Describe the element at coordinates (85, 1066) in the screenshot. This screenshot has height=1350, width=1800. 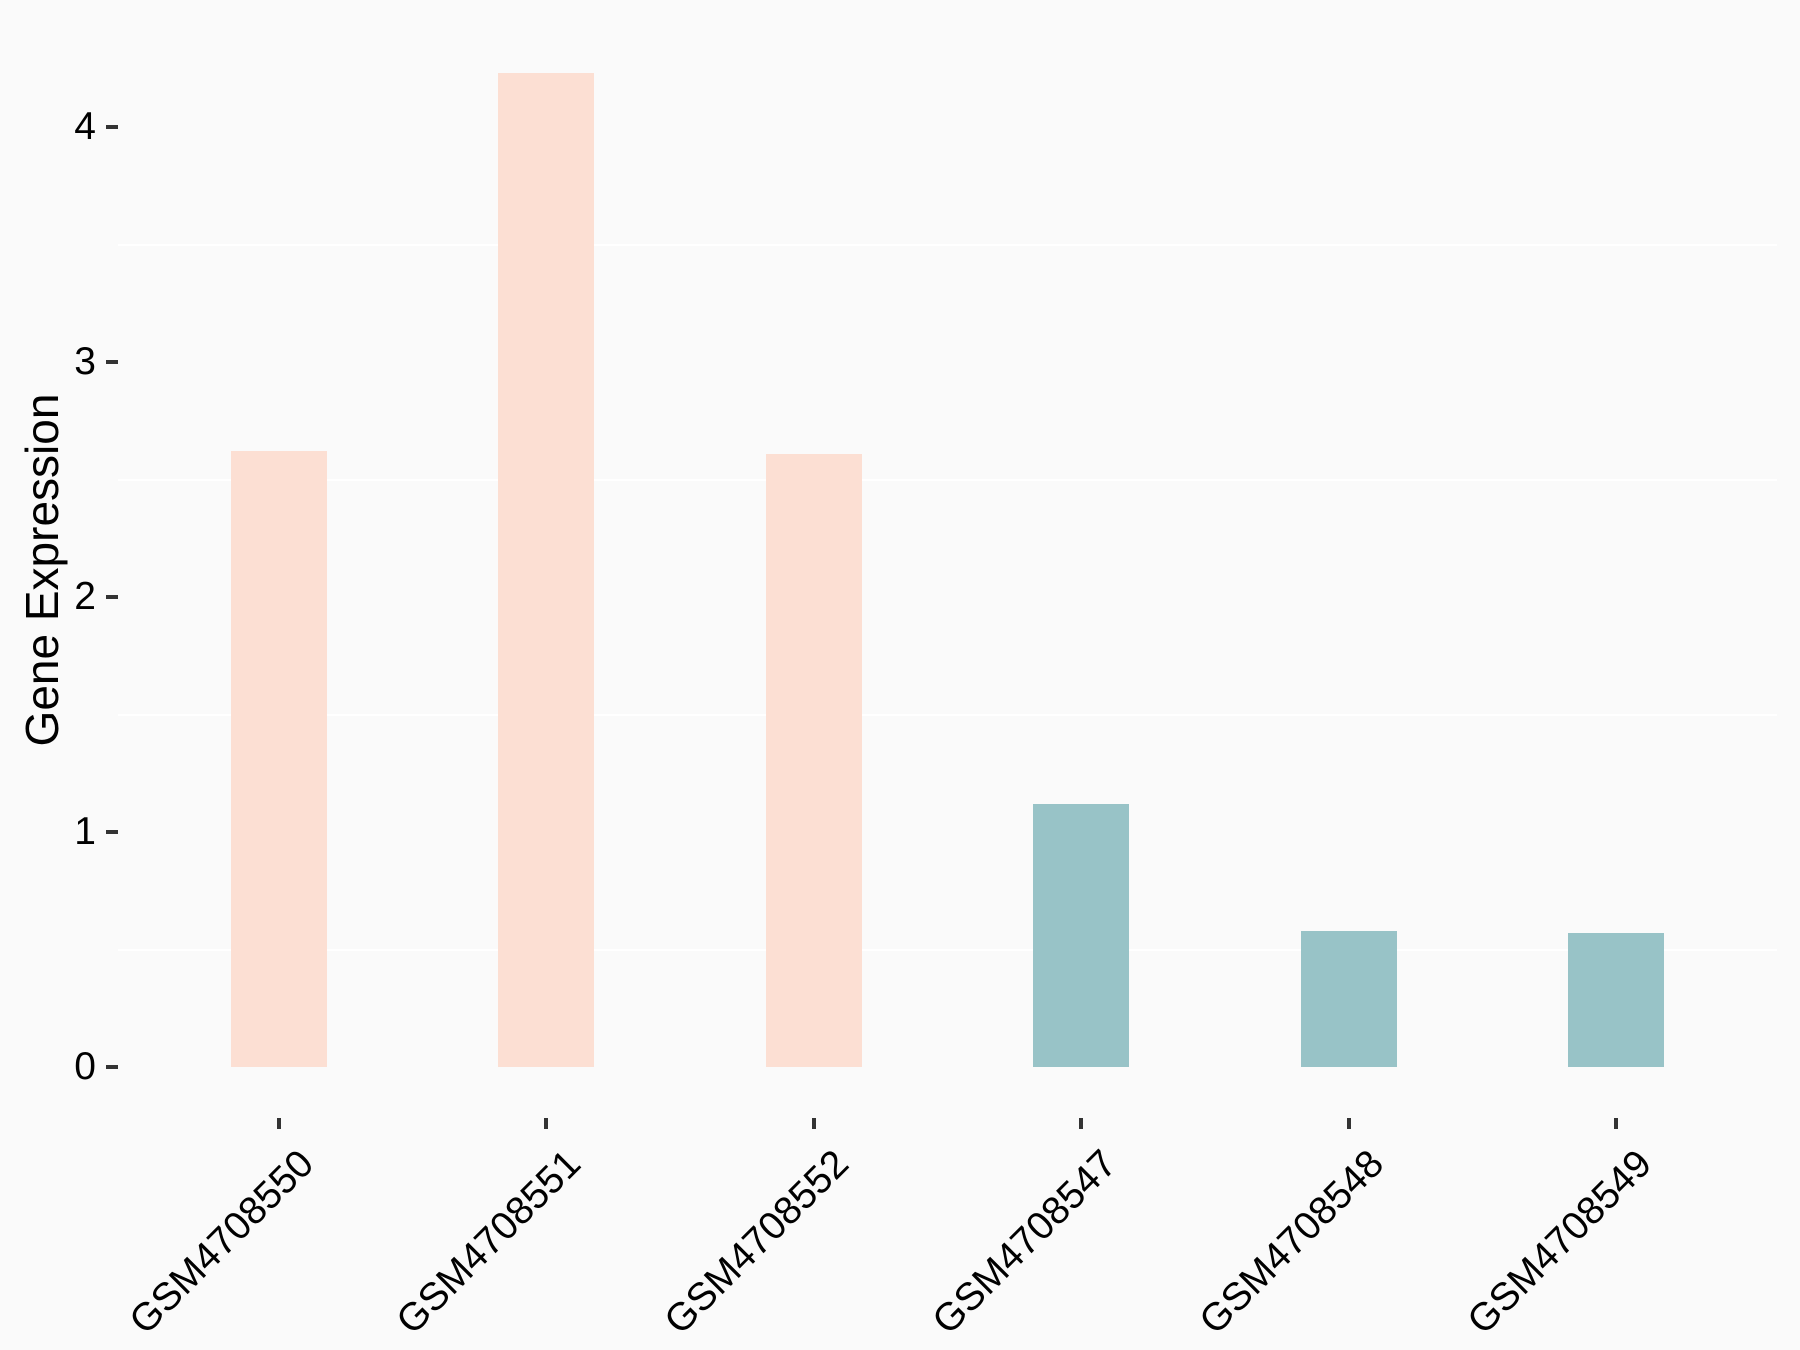
I see `y-tick-label: 0` at that location.